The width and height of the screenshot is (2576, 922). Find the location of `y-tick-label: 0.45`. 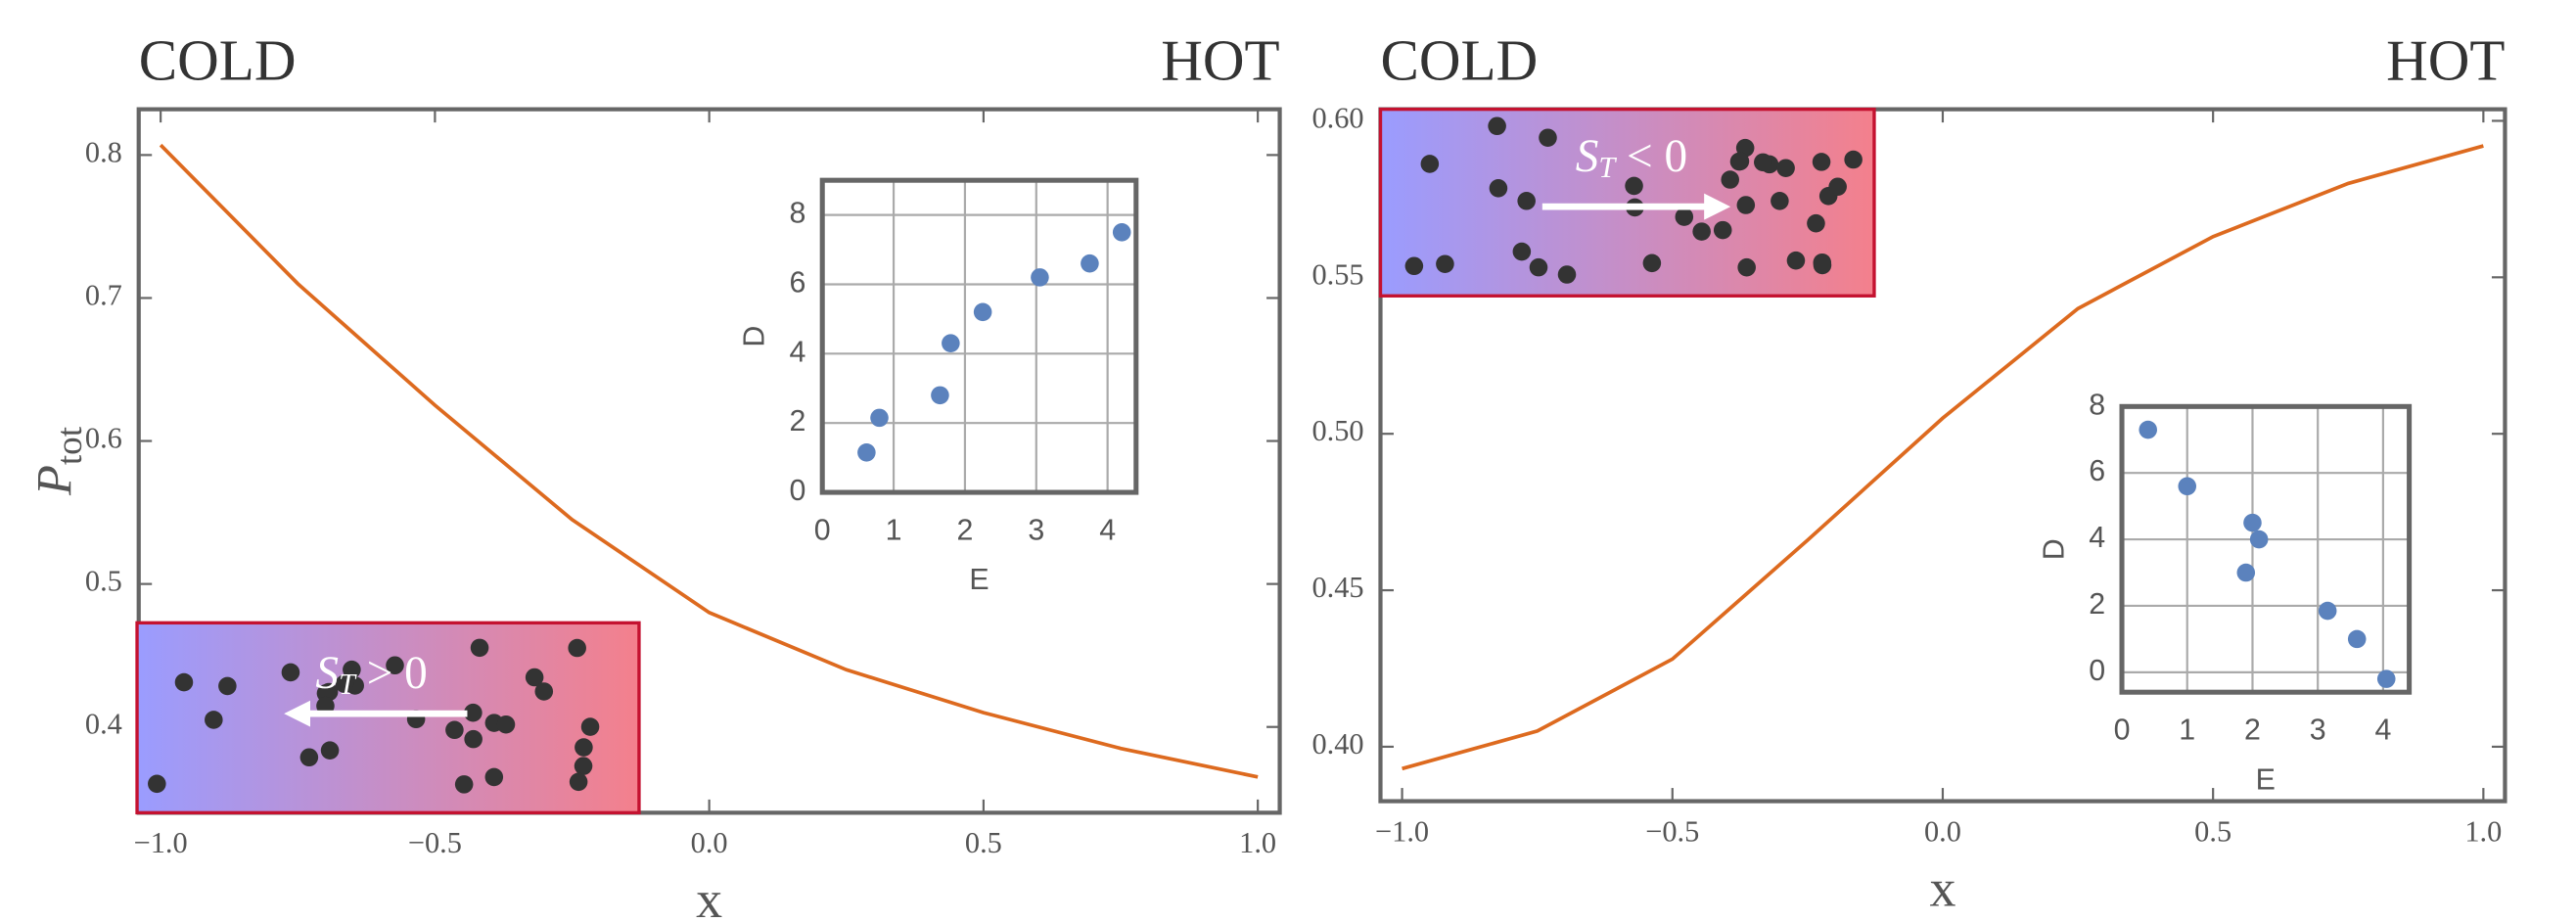

y-tick-label: 0.45 is located at coordinates (1337, 587).